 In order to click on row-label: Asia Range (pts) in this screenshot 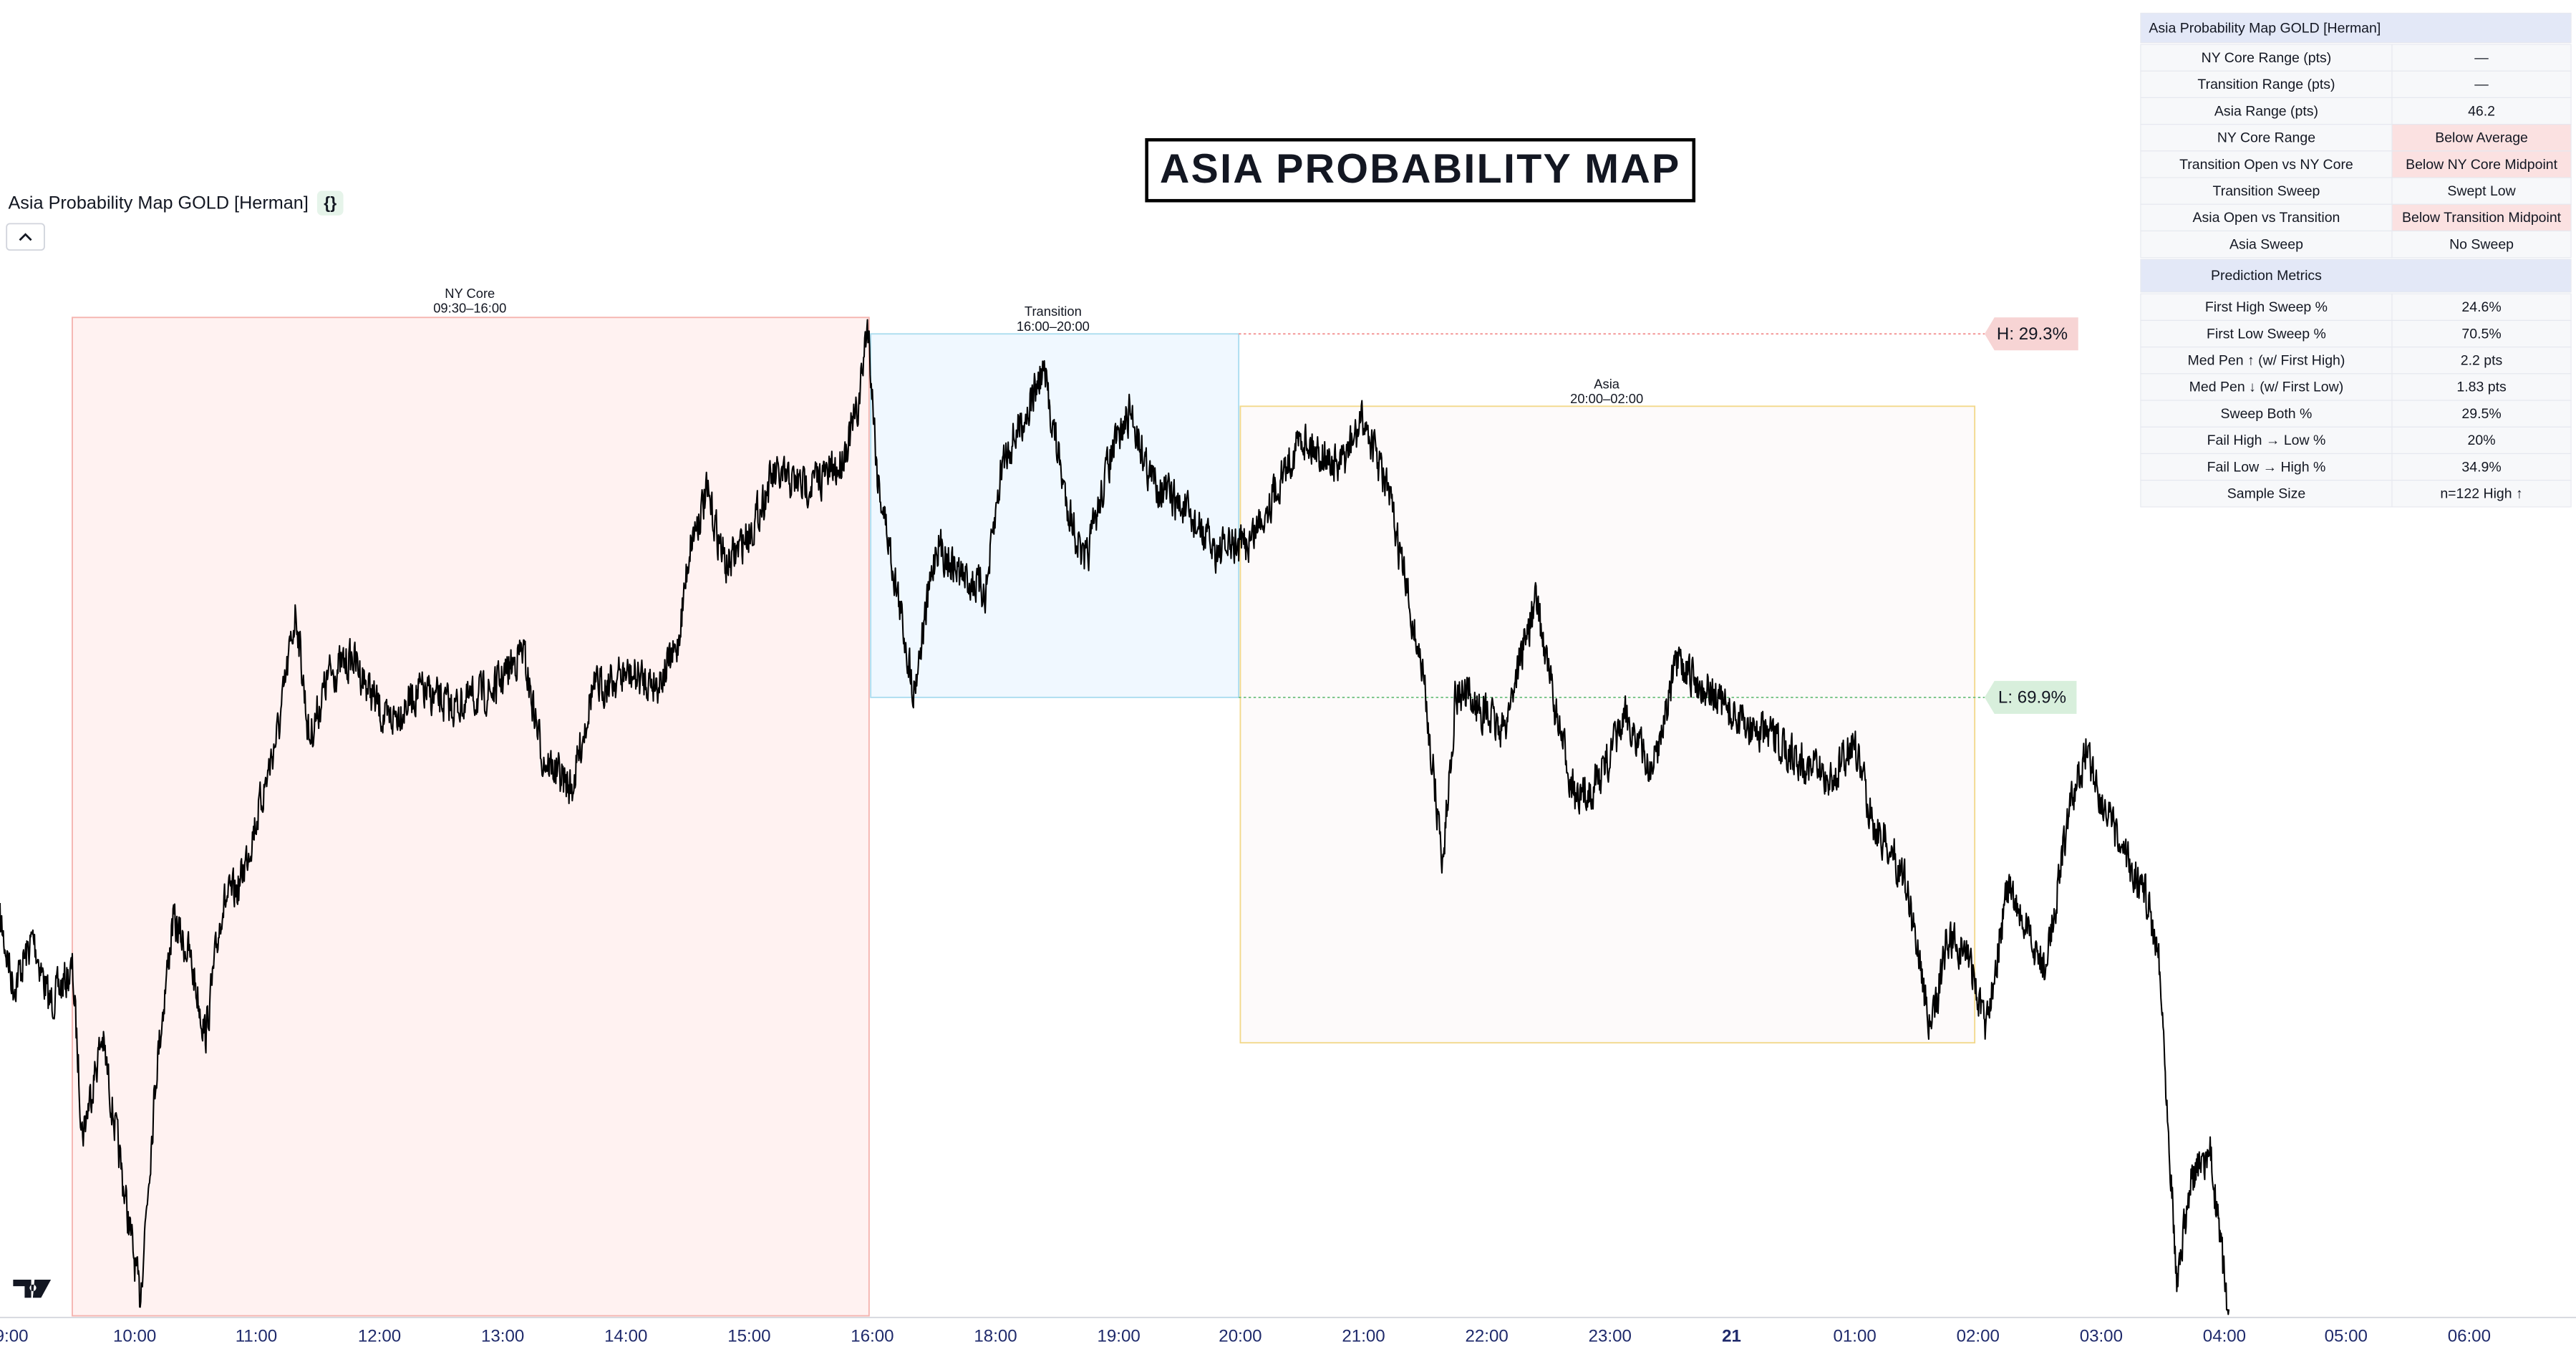, I will do `click(2266, 111)`.